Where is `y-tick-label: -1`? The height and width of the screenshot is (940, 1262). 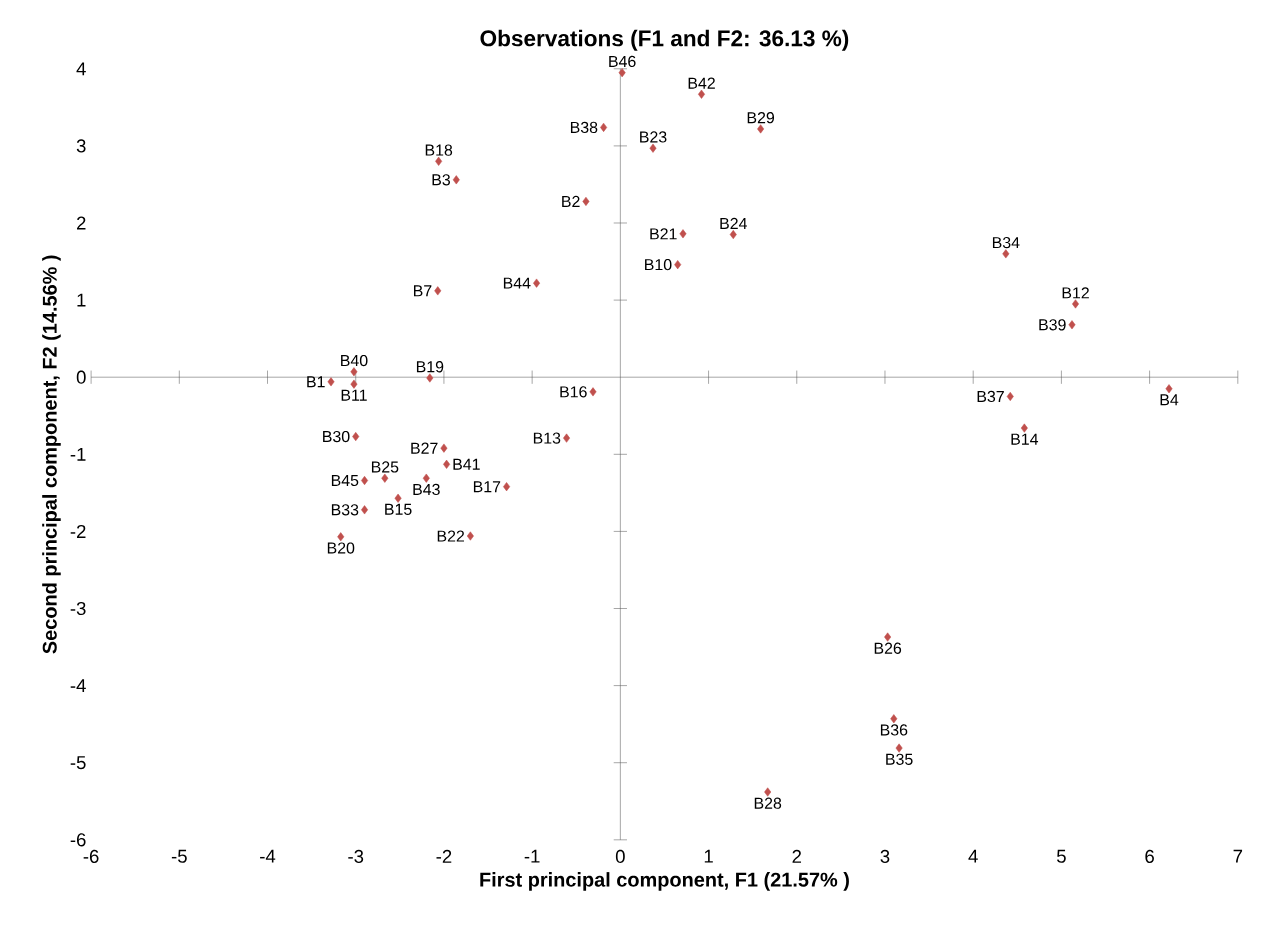
y-tick-label: -1 is located at coordinates (78, 454).